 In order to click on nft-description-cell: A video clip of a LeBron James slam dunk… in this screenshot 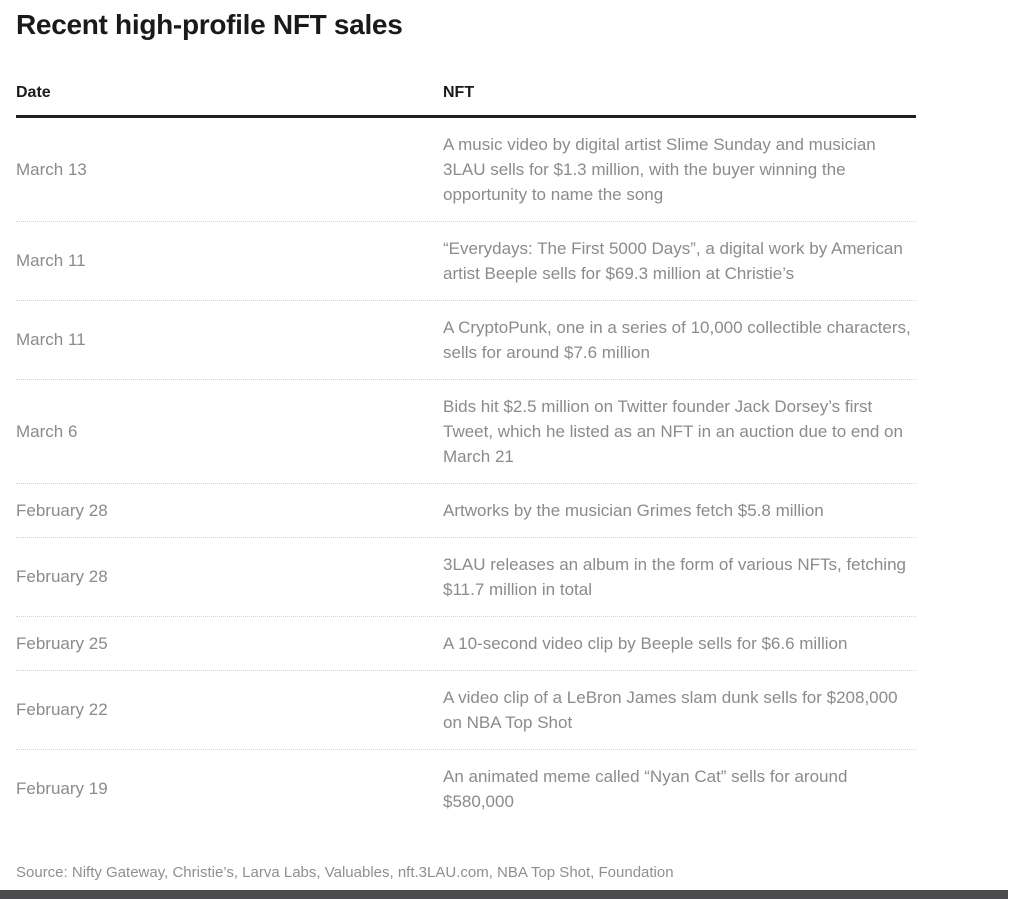, I will do `click(670, 710)`.